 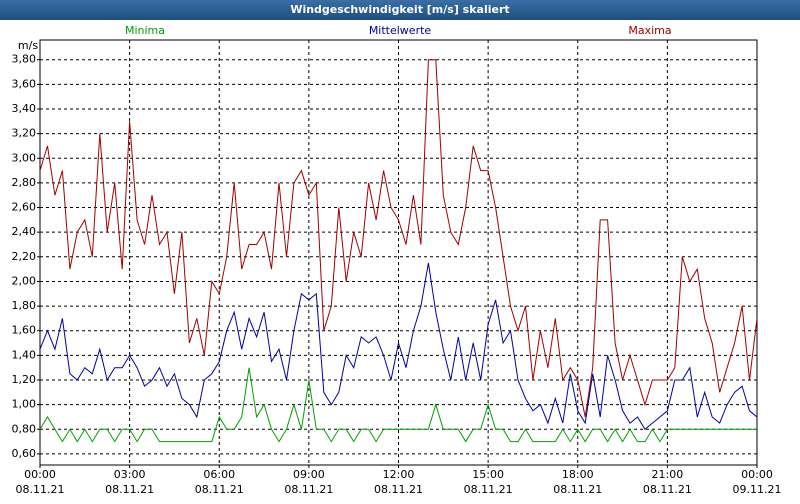 I want to click on chart-title: Windgeschwindigkeit [m/s] skaliert, so click(x=399, y=9).